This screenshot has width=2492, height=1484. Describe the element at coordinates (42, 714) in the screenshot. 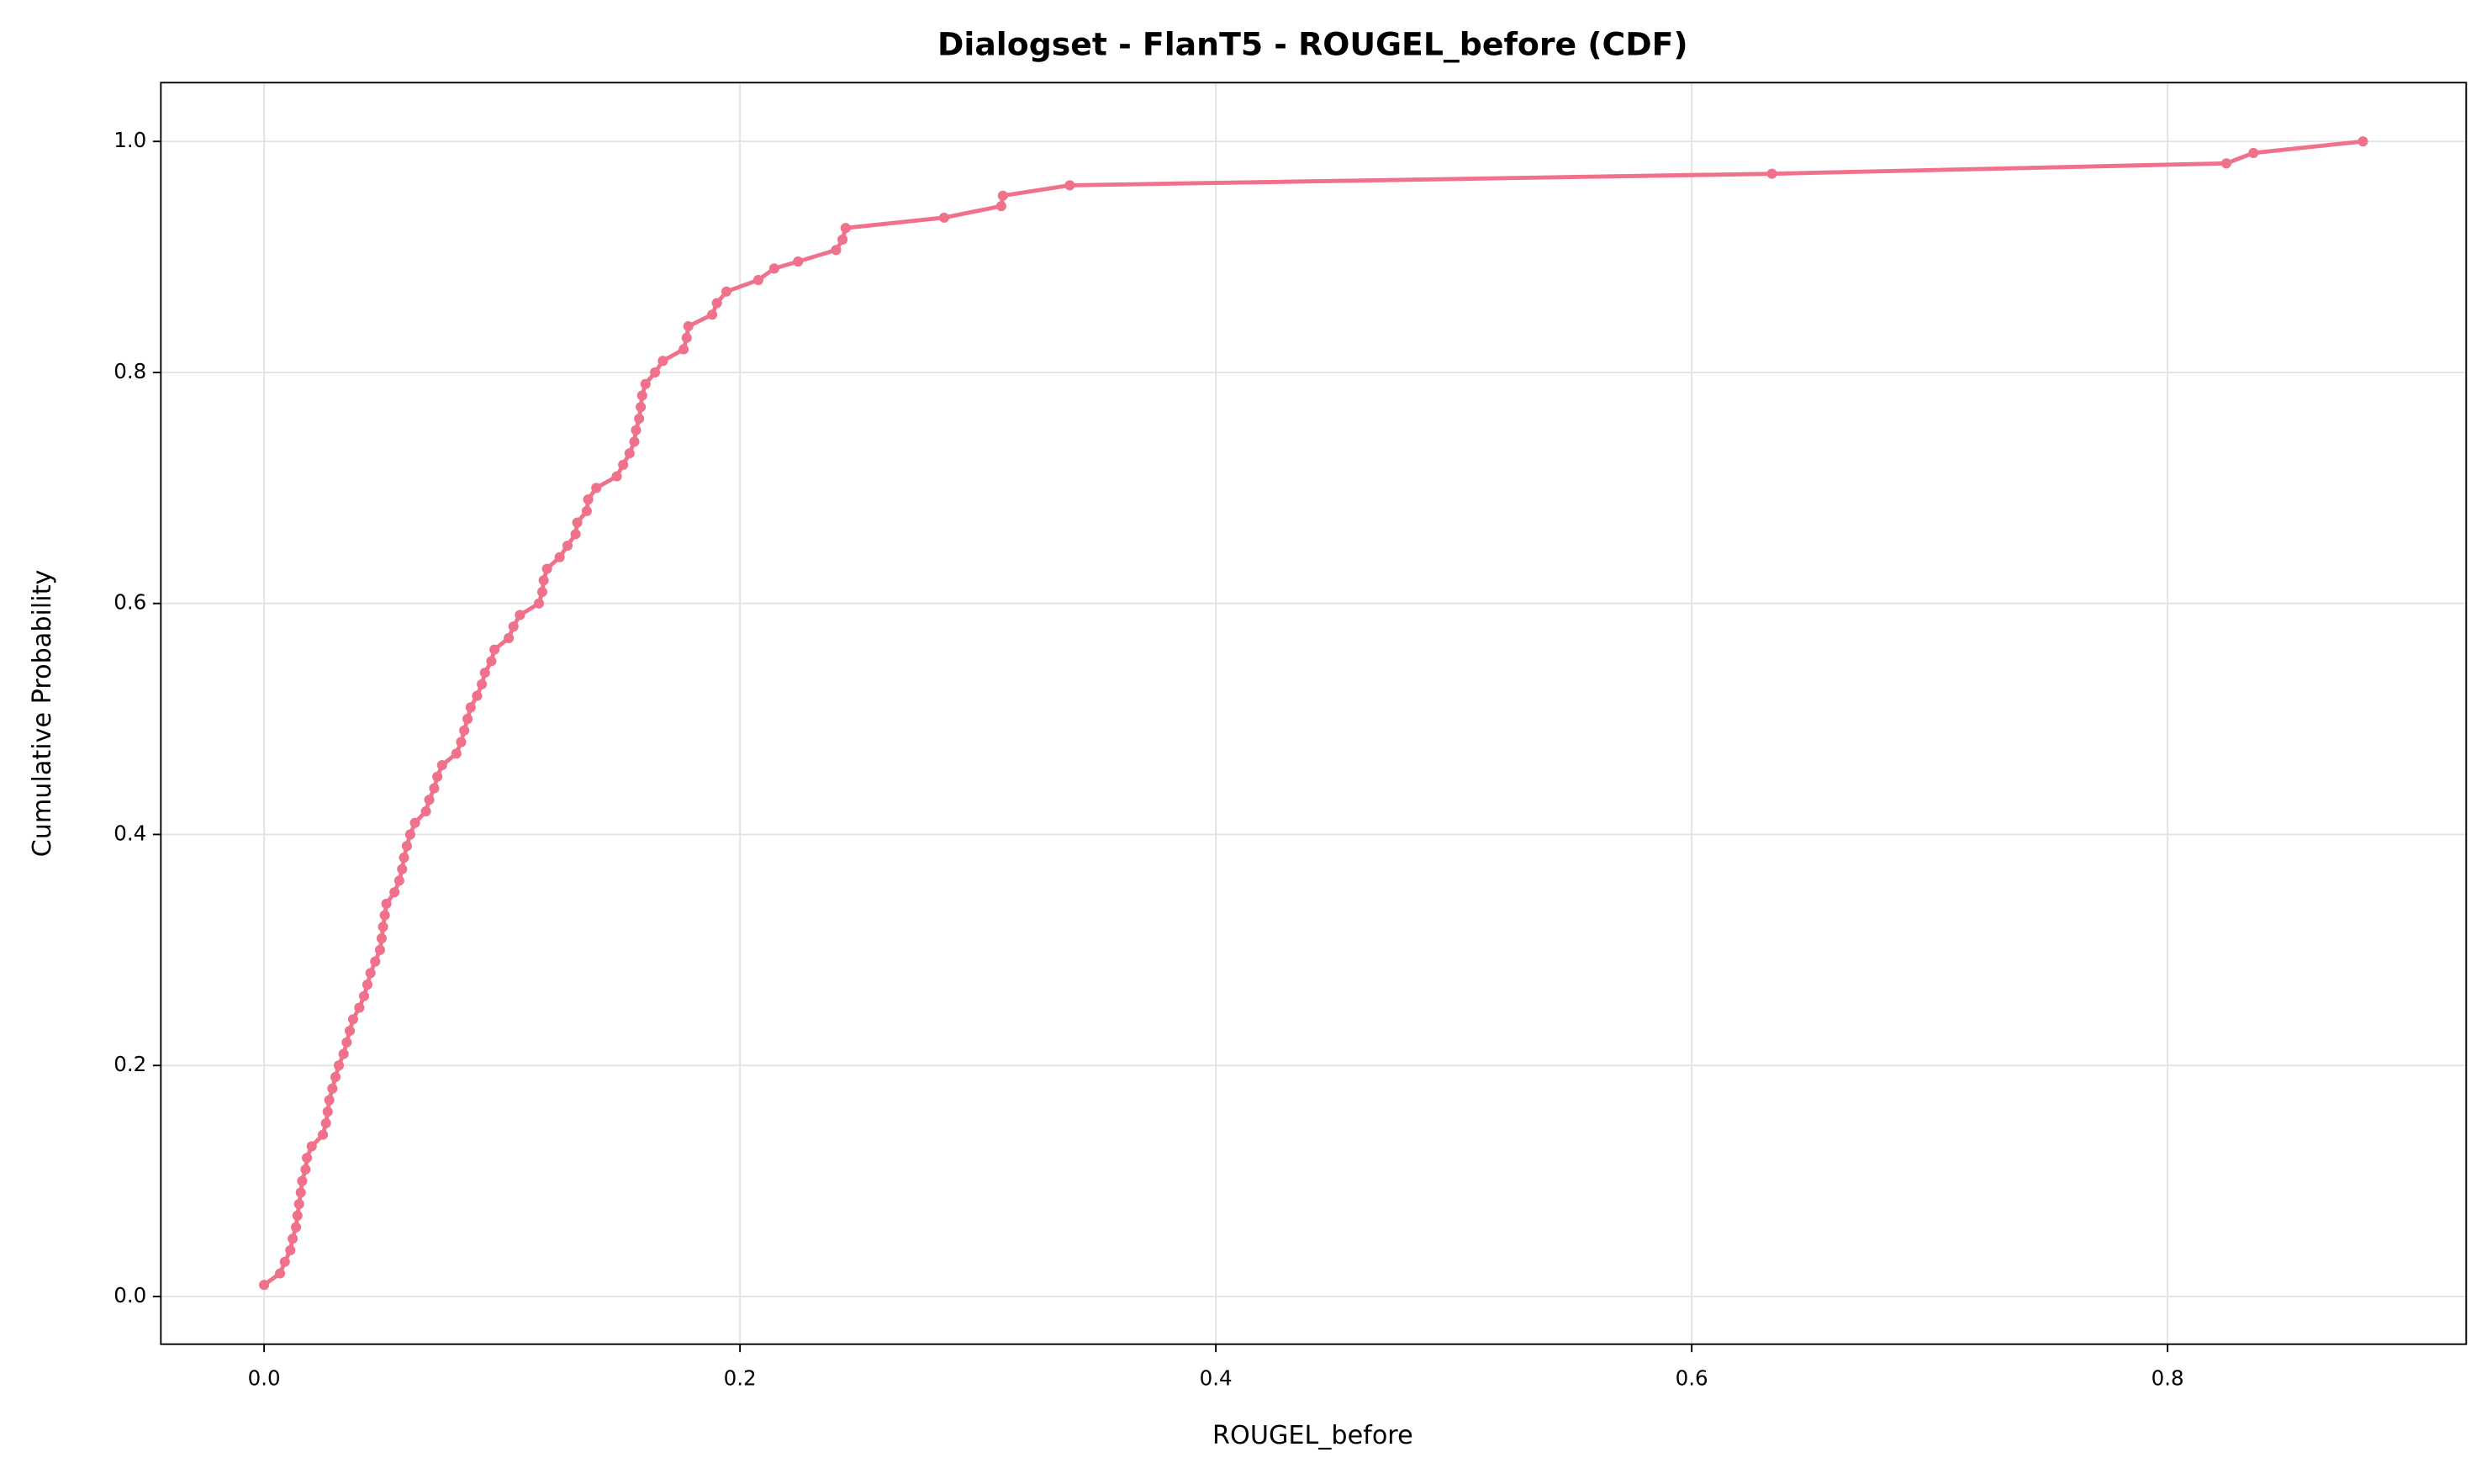

I see `y-axis-label: Cumulative Probability` at that location.